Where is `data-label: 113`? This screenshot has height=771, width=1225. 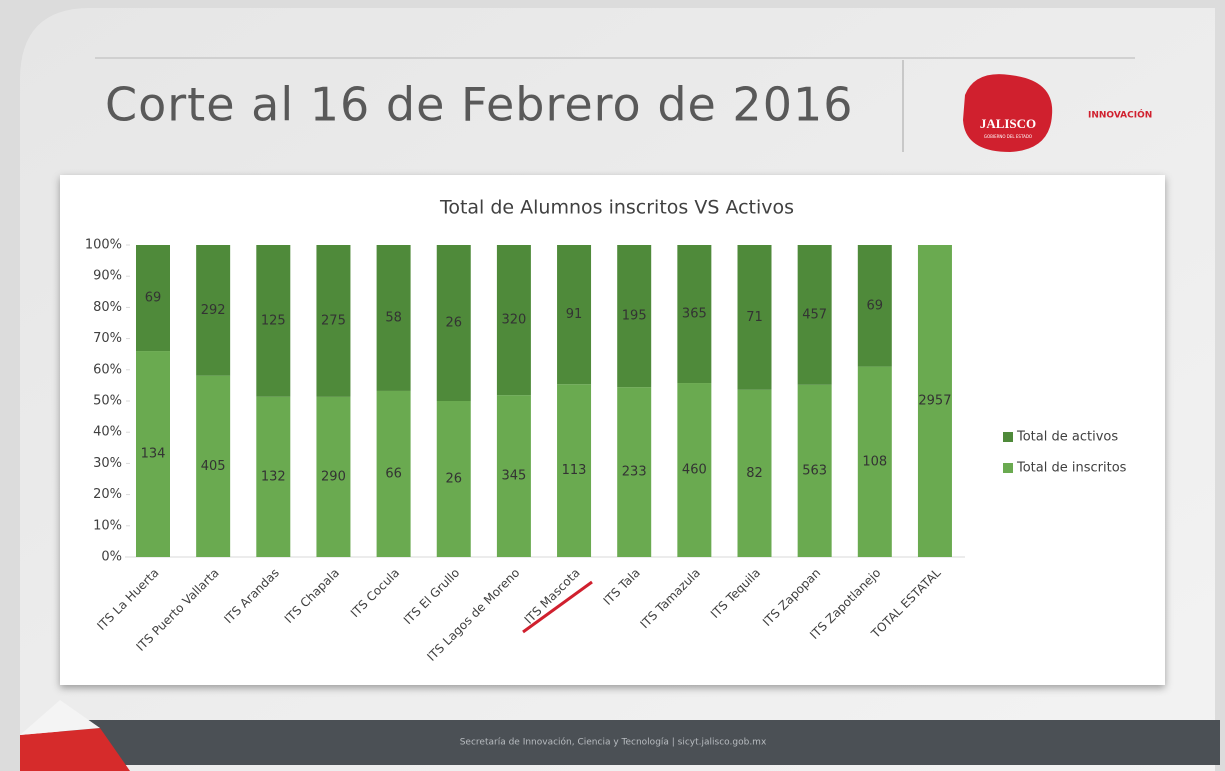
data-label: 113 is located at coordinates (574, 470).